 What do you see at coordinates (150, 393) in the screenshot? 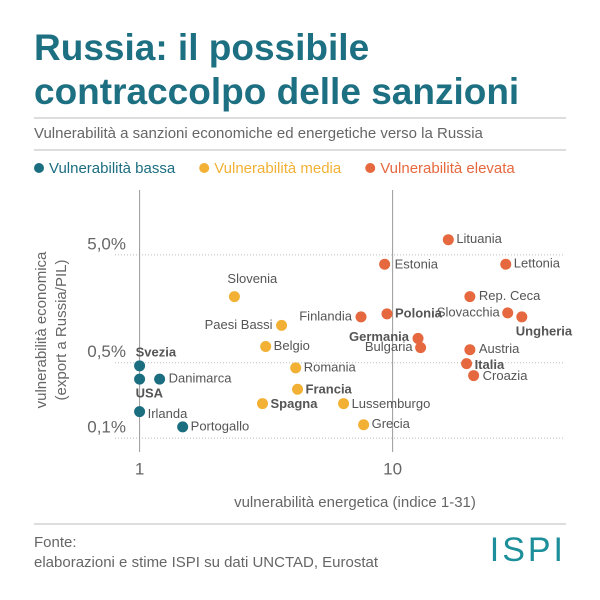
I see `point-label: USA` at bounding box center [150, 393].